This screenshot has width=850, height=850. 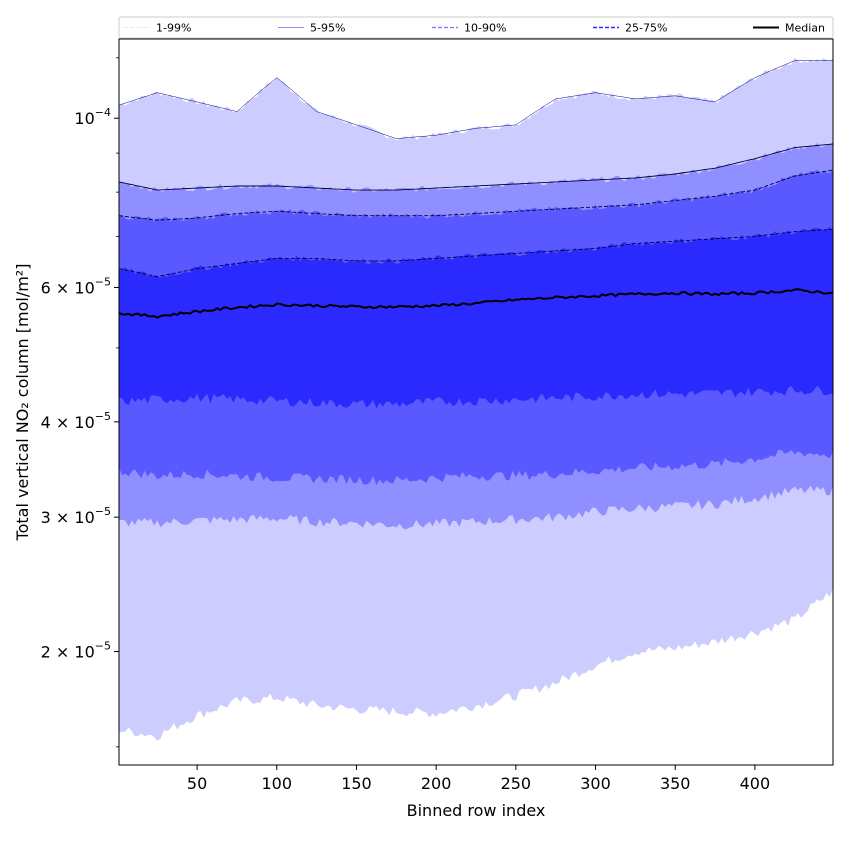 I want to click on y-tick-label: 4 × 10⁻⁵, so click(x=76, y=421).